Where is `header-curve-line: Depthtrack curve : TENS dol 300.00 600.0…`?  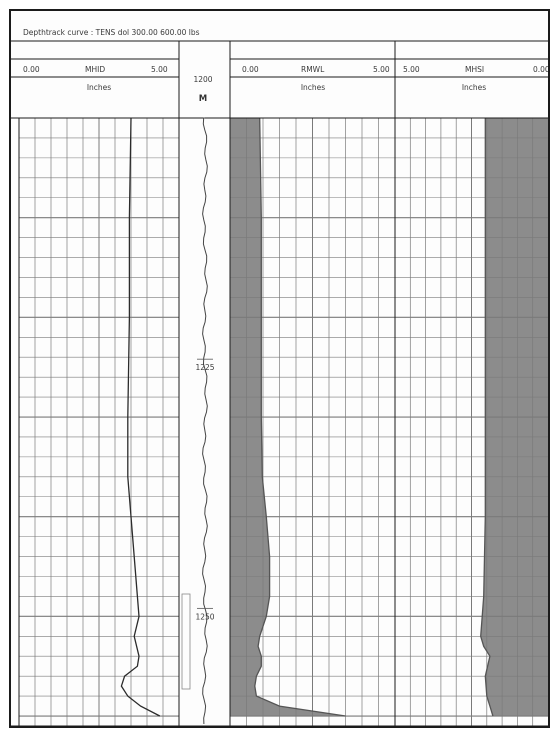
header-curve-line: Depthtrack curve : TENS dol 300.00 600.0… is located at coordinates (111, 32).